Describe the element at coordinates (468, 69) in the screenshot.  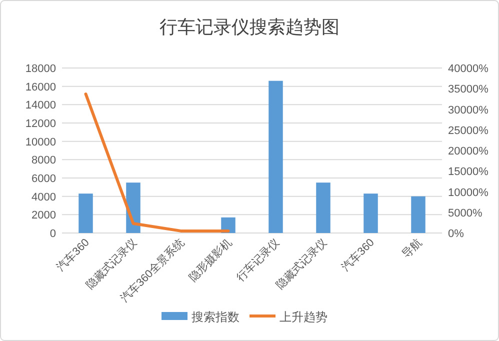
I see `y2-tick-label: 40000%` at that location.